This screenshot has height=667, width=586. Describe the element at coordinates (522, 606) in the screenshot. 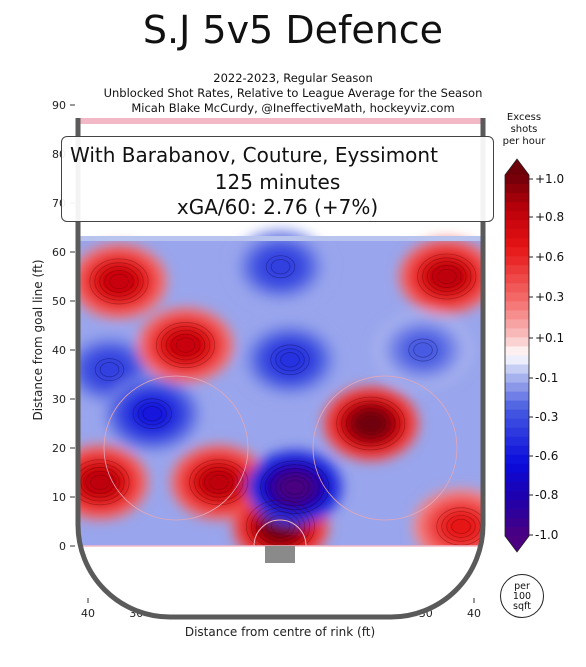

I see `unit-badge-line: sqft` at that location.